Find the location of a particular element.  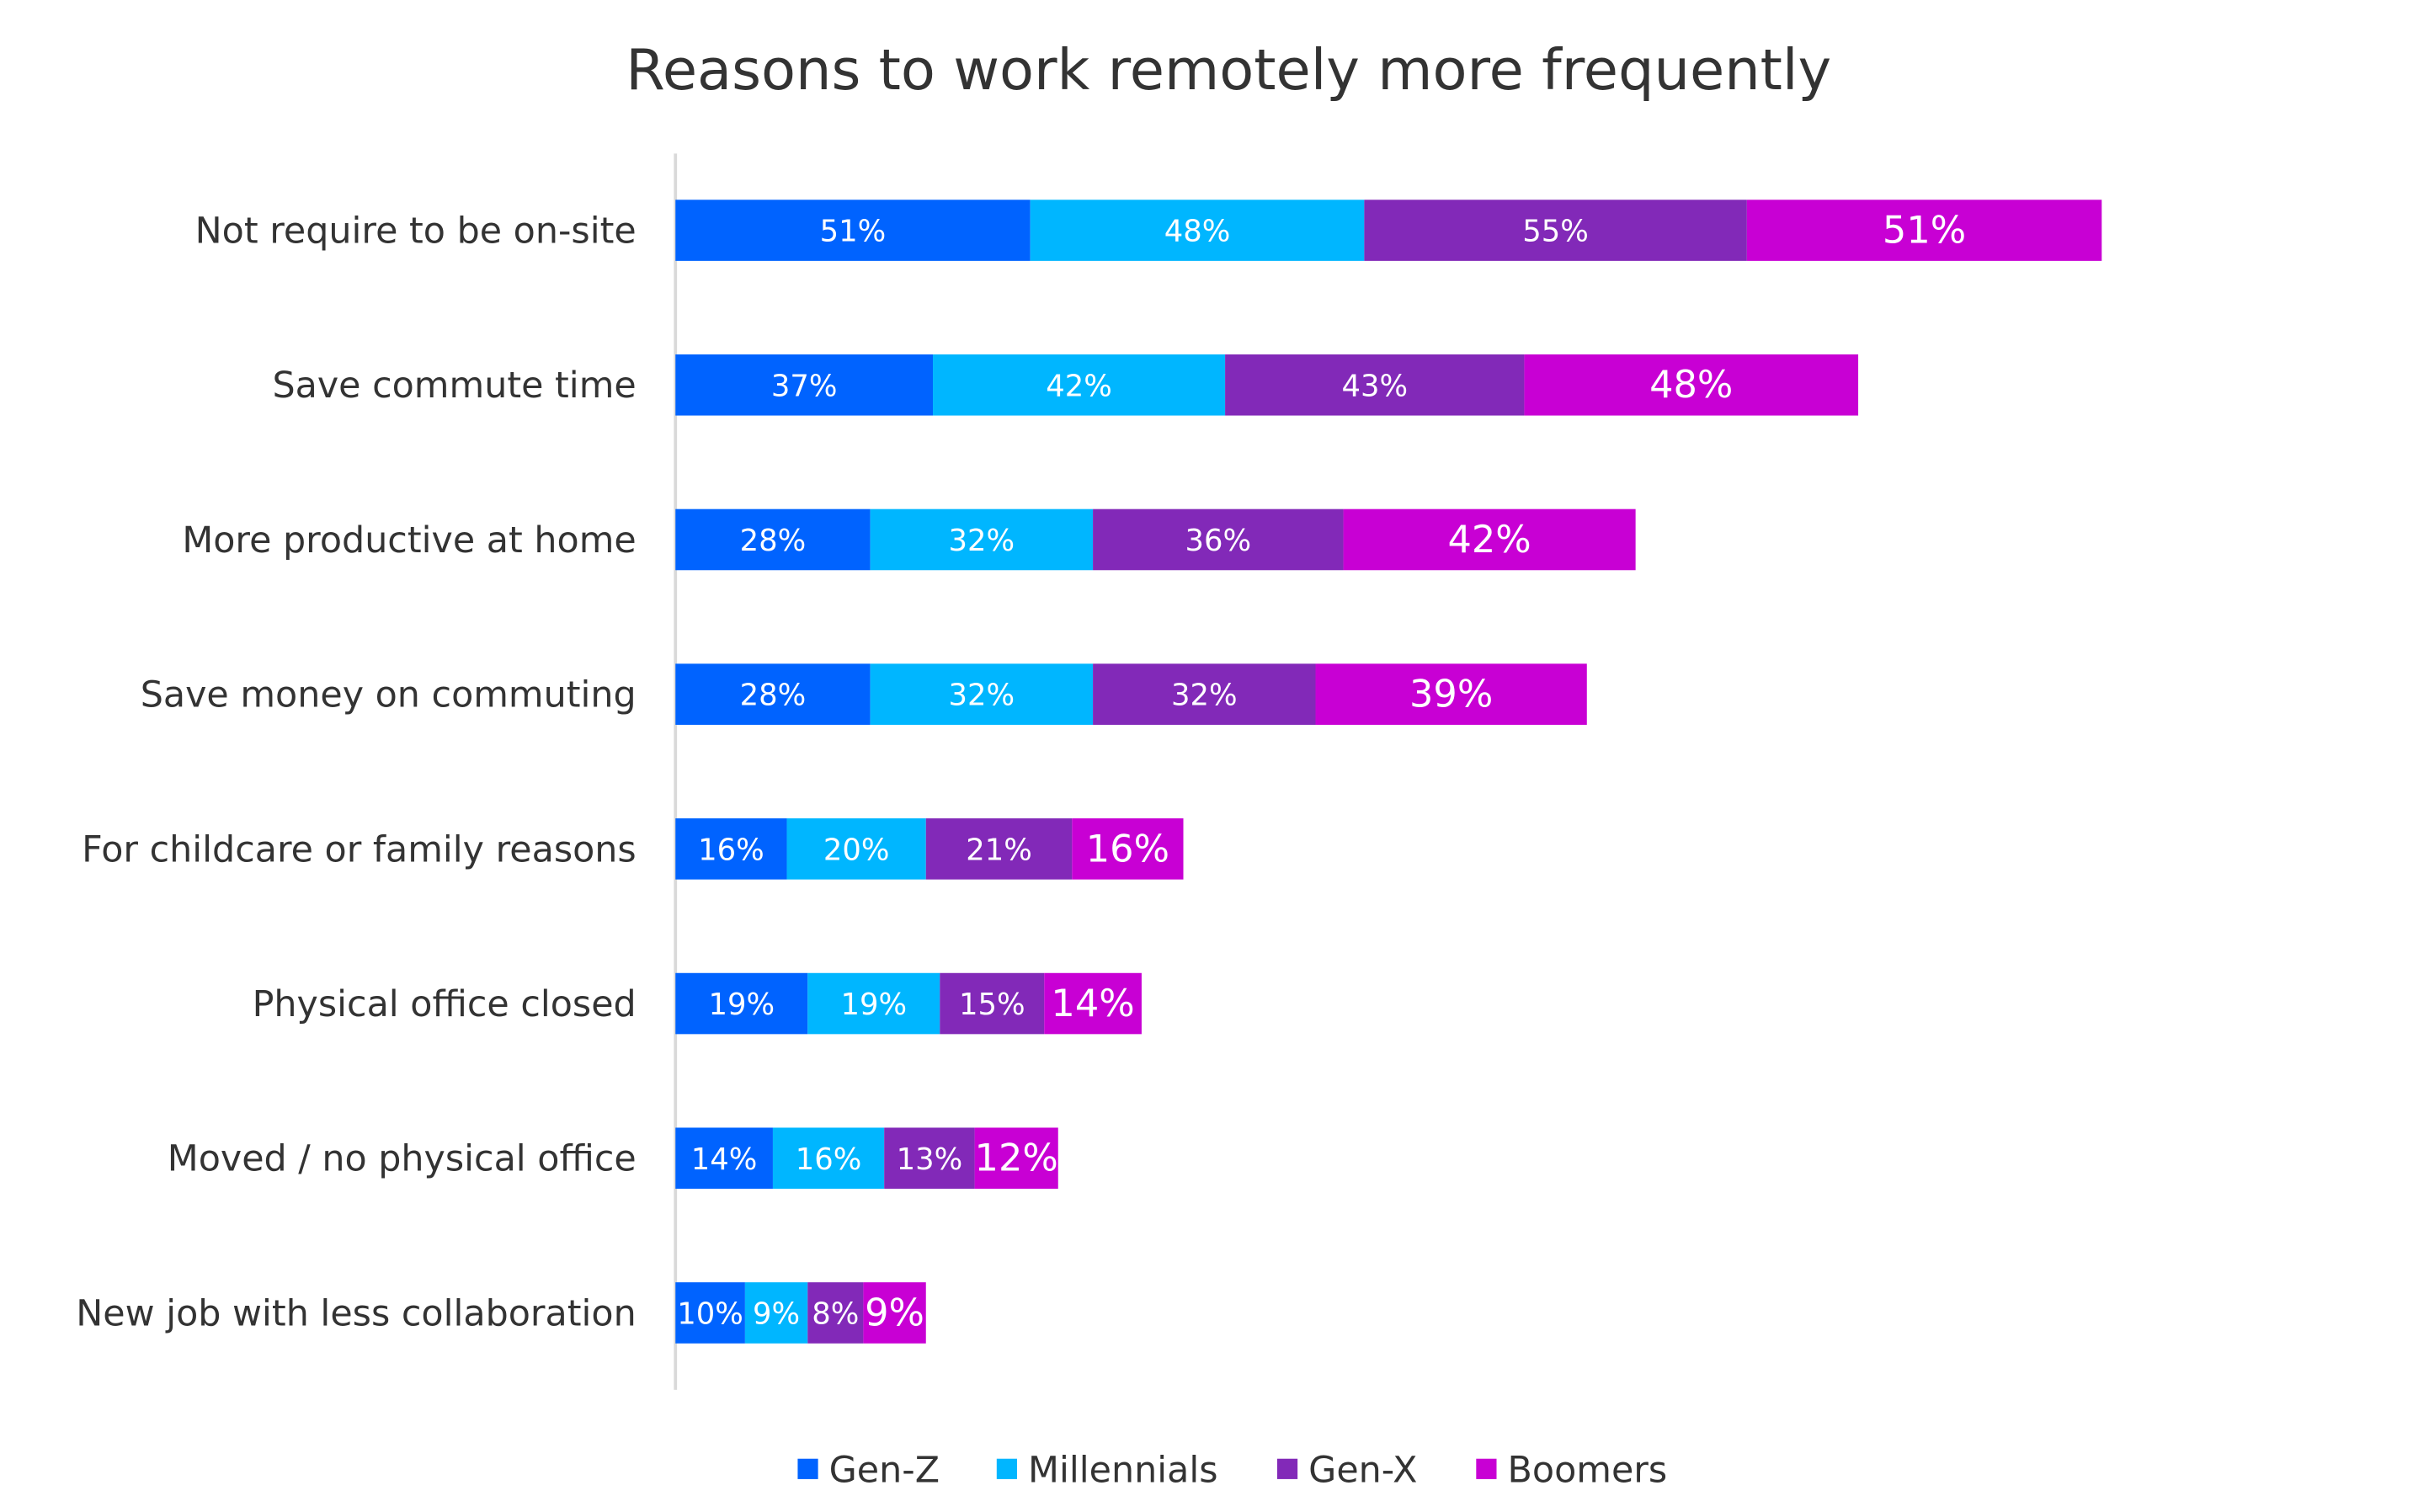

data-label: 13% is located at coordinates (930, 1160).